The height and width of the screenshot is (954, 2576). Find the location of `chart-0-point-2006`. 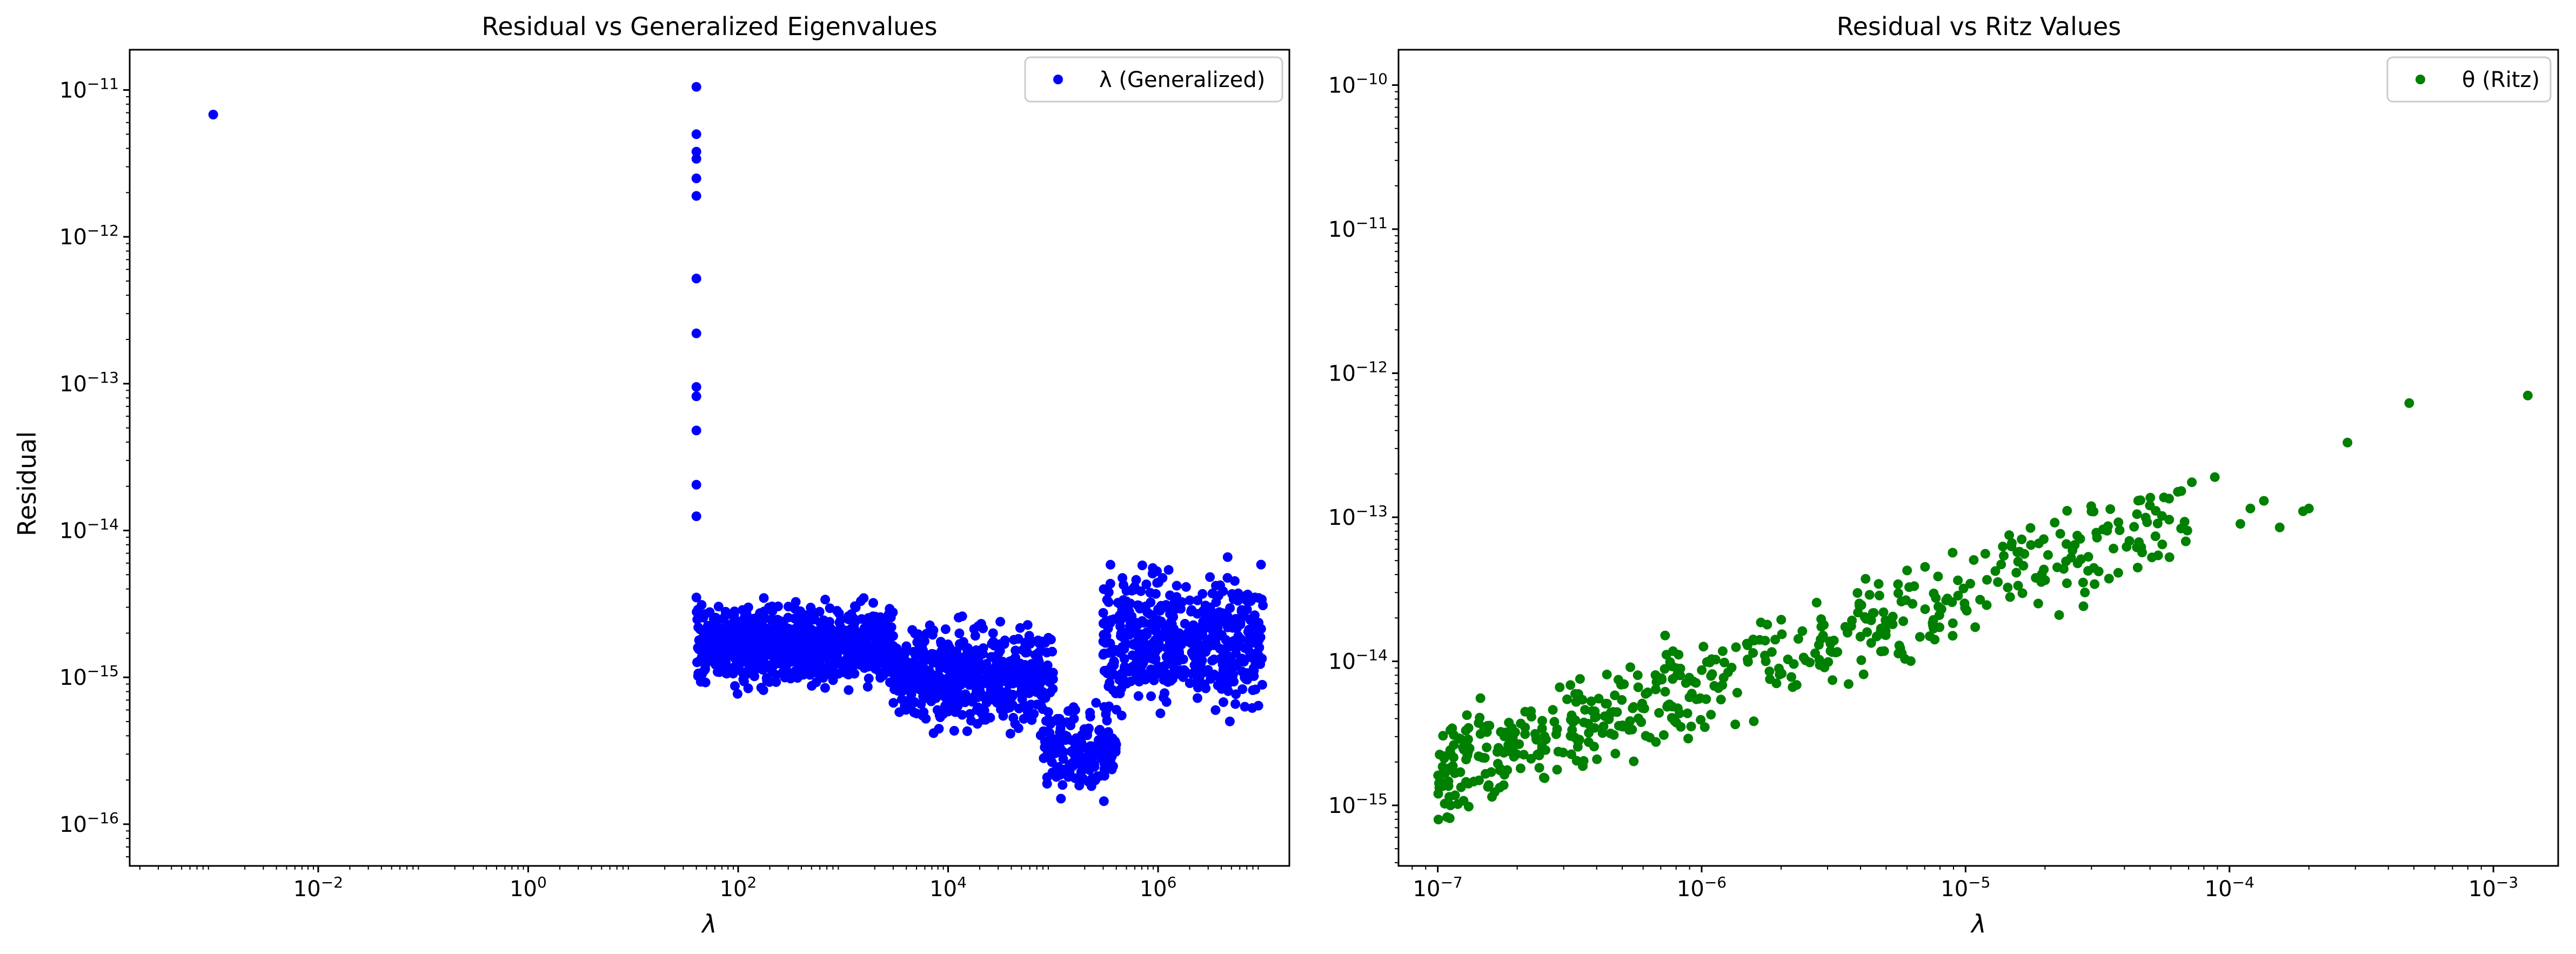

chart-0-point-2006 is located at coordinates (1177, 634).